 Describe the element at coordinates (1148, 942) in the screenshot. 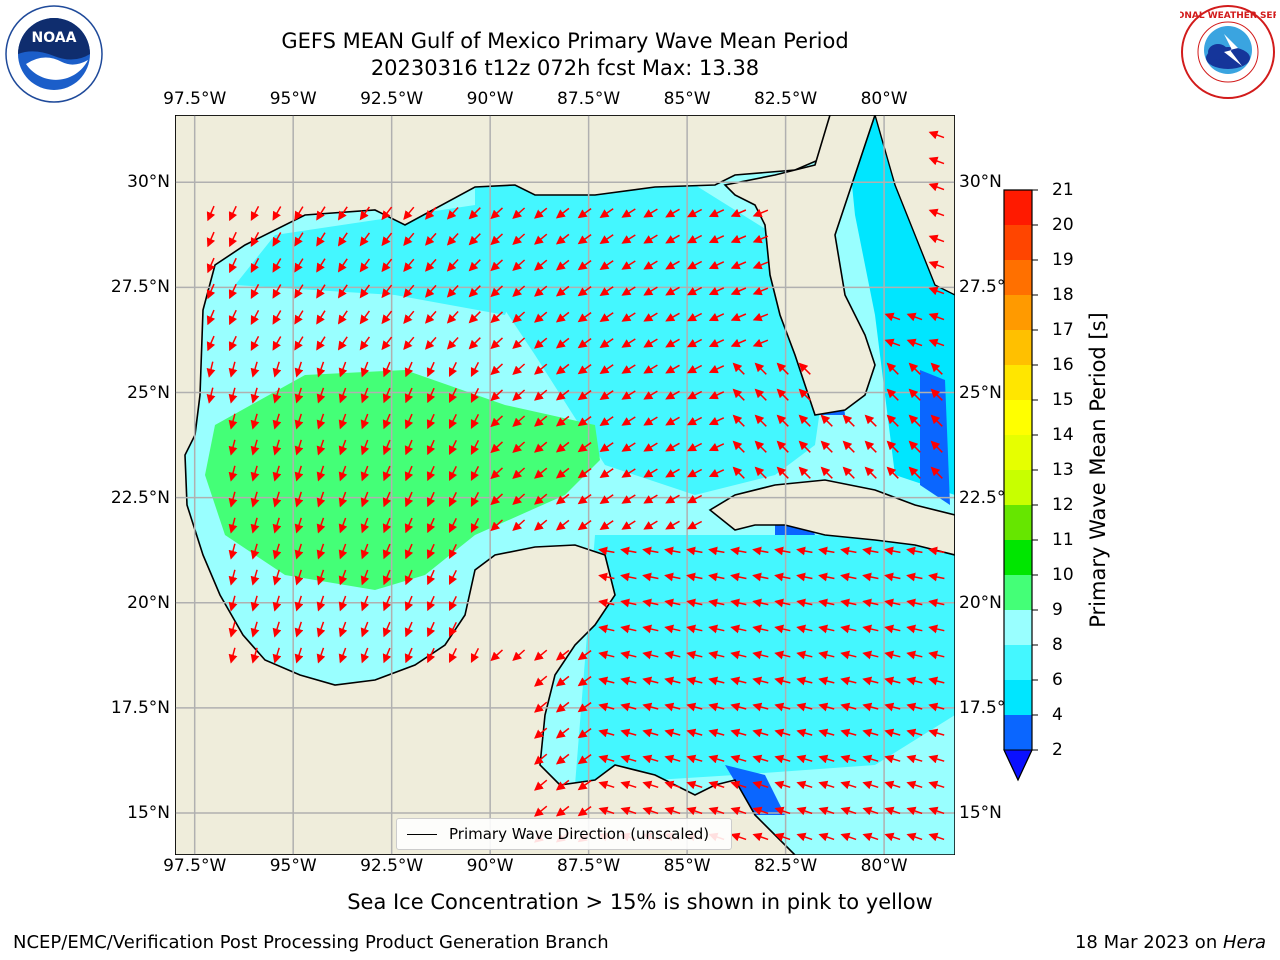

I see `footer-date-text: 18 Mar 2023 on` at that location.